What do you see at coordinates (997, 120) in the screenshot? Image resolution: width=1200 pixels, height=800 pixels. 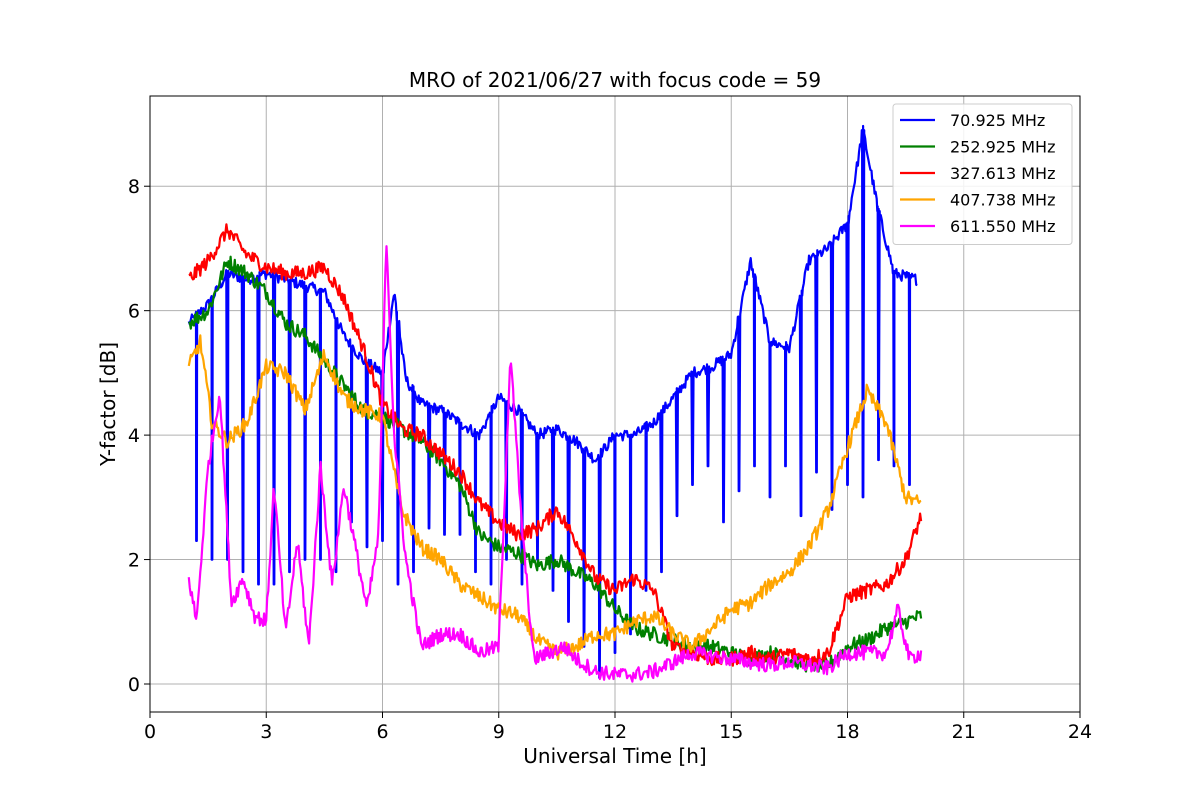 I see `legend-label: 70.925 MHz` at bounding box center [997, 120].